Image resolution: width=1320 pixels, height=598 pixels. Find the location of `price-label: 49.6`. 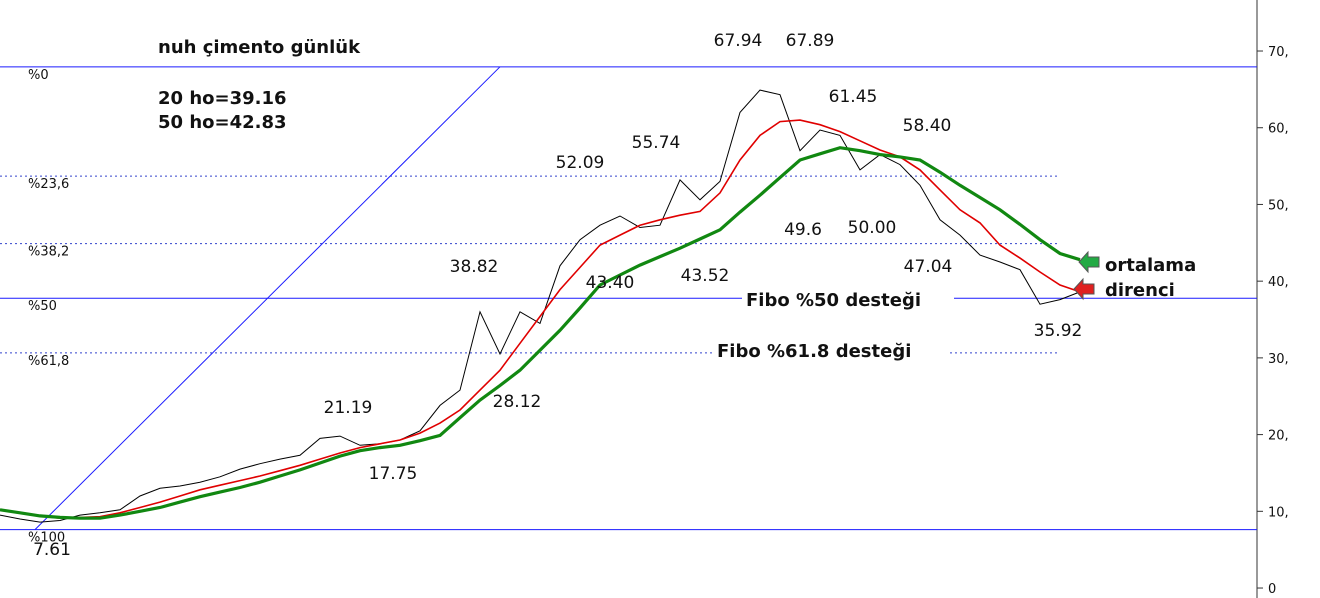

price-label: 49.6 is located at coordinates (803, 230).